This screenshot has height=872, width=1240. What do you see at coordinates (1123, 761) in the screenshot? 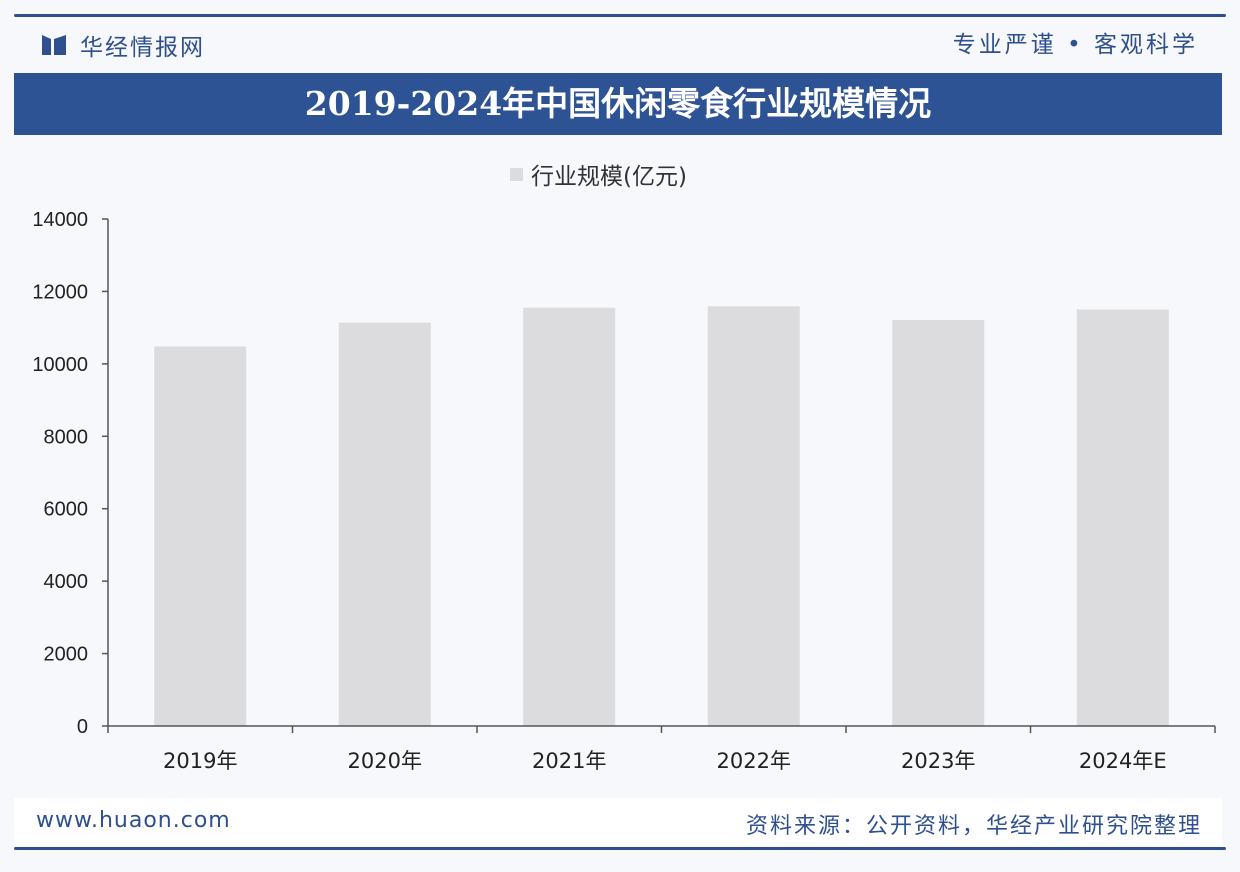
I see `x-tick-label: 2024年E` at bounding box center [1123, 761].